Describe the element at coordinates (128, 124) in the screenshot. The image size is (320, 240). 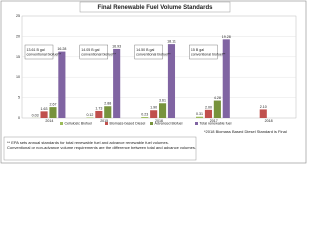
I see `legend-label: Biomass-based Diesel` at that location.